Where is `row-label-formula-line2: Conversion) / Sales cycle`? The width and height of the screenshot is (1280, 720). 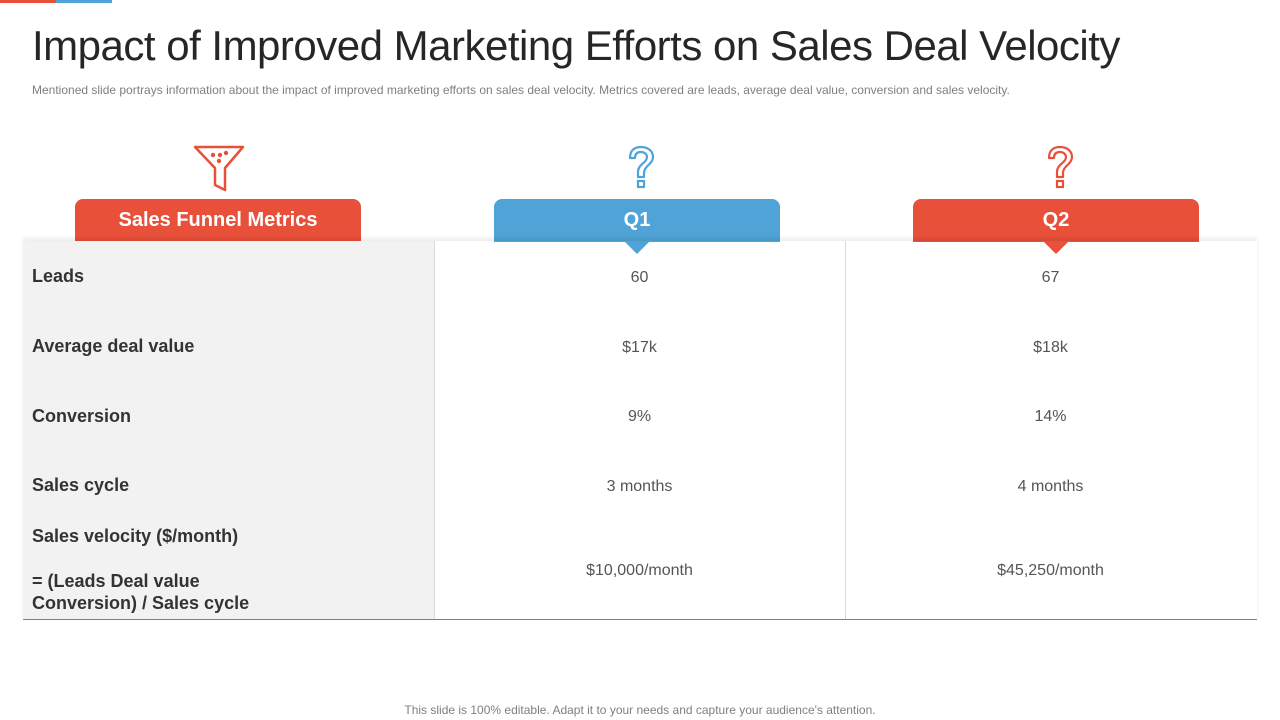
row-label-formula-line2: Conversion) / Sales cycle is located at coordinates (141, 603).